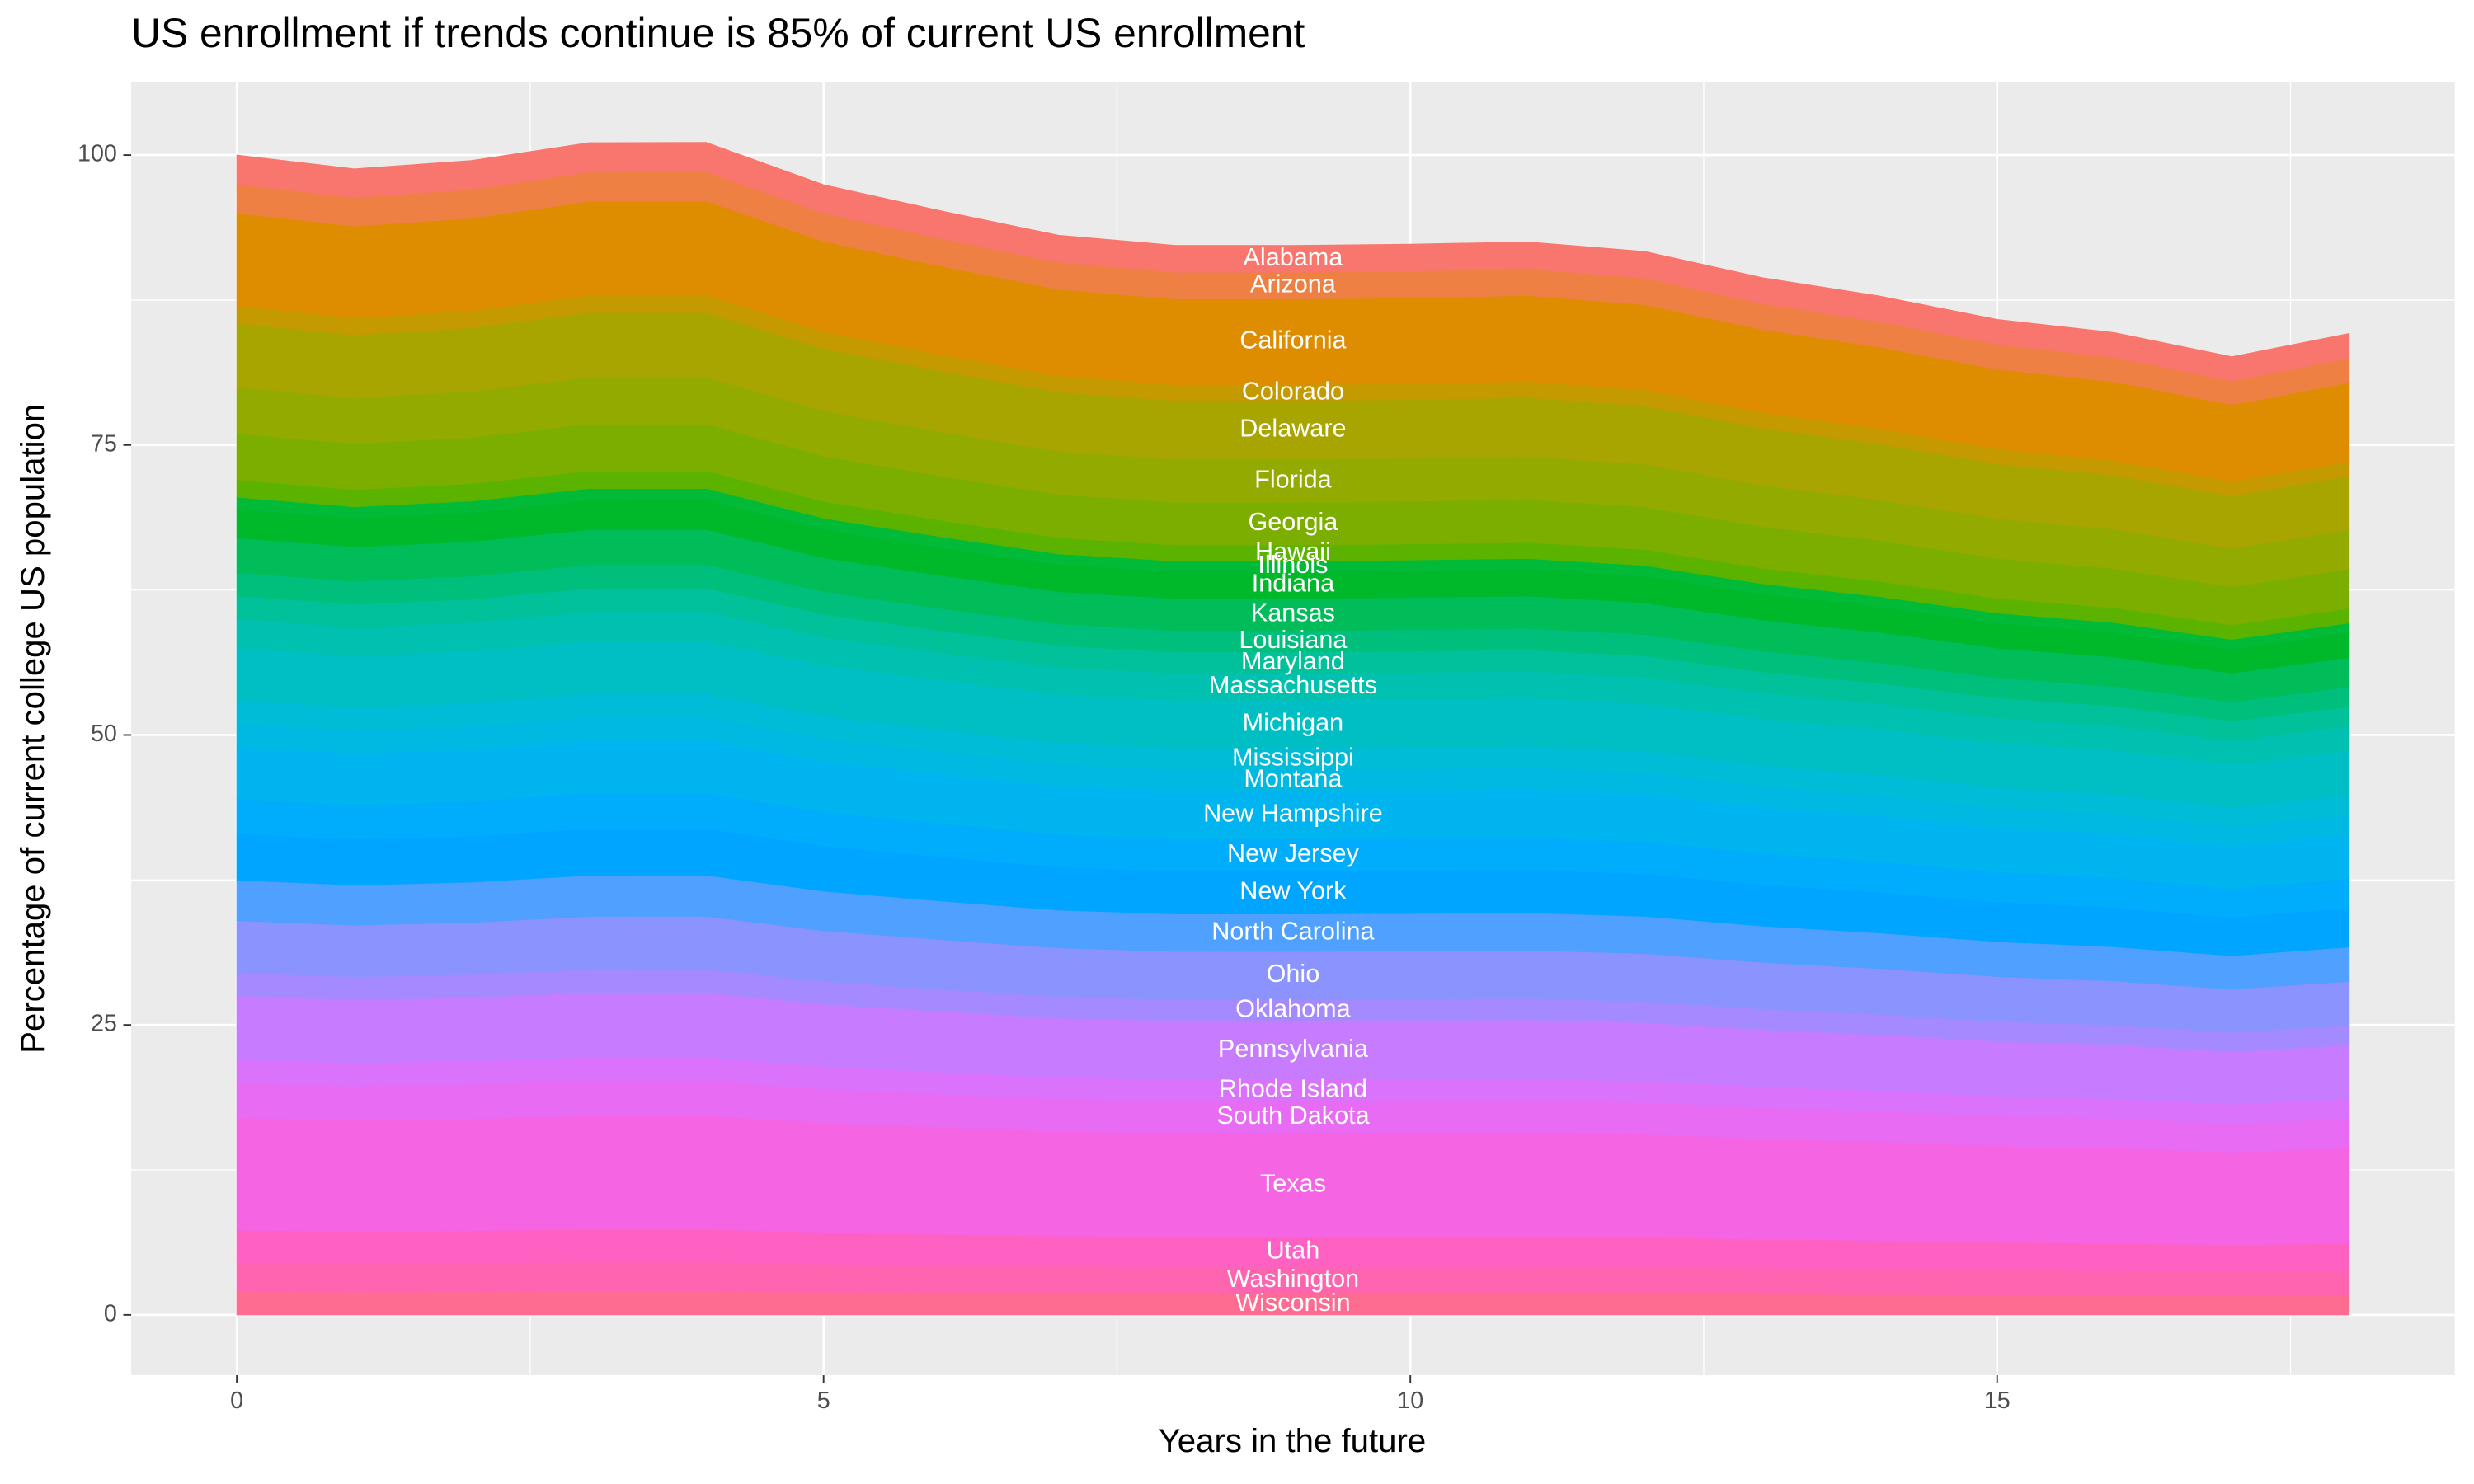 The width and height of the screenshot is (2474, 1484). Describe the element at coordinates (236, 1401) in the screenshot. I see `x-tick-label: 0` at that location.